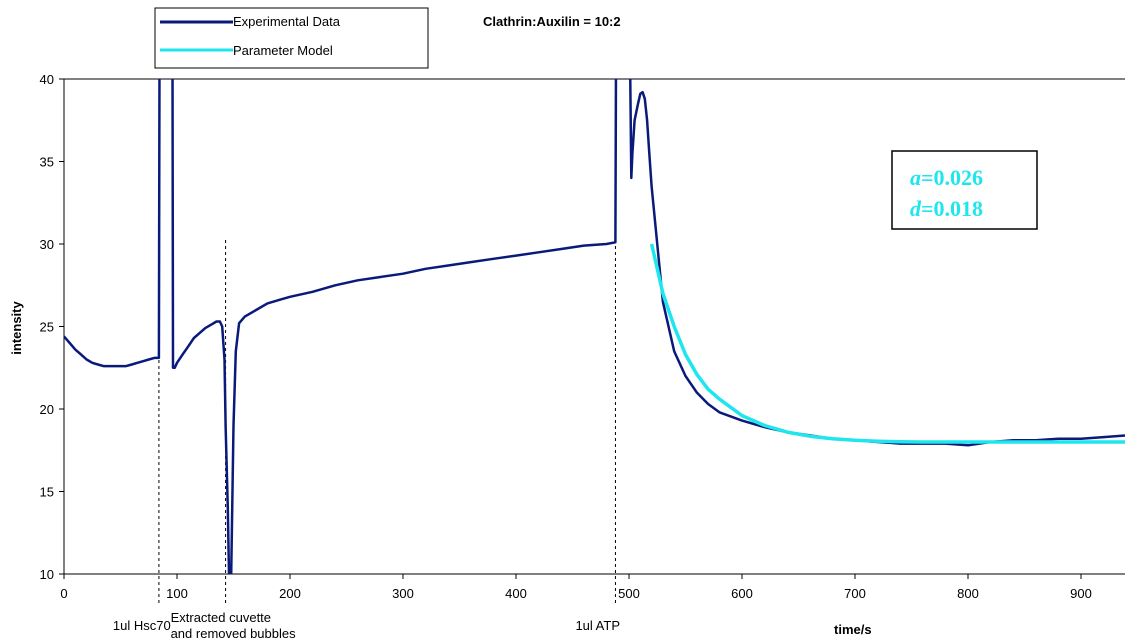 Image resolution: width=1125 pixels, height=642 pixels. What do you see at coordinates (47, 574) in the screenshot?
I see `y-tick-label: 10` at bounding box center [47, 574].